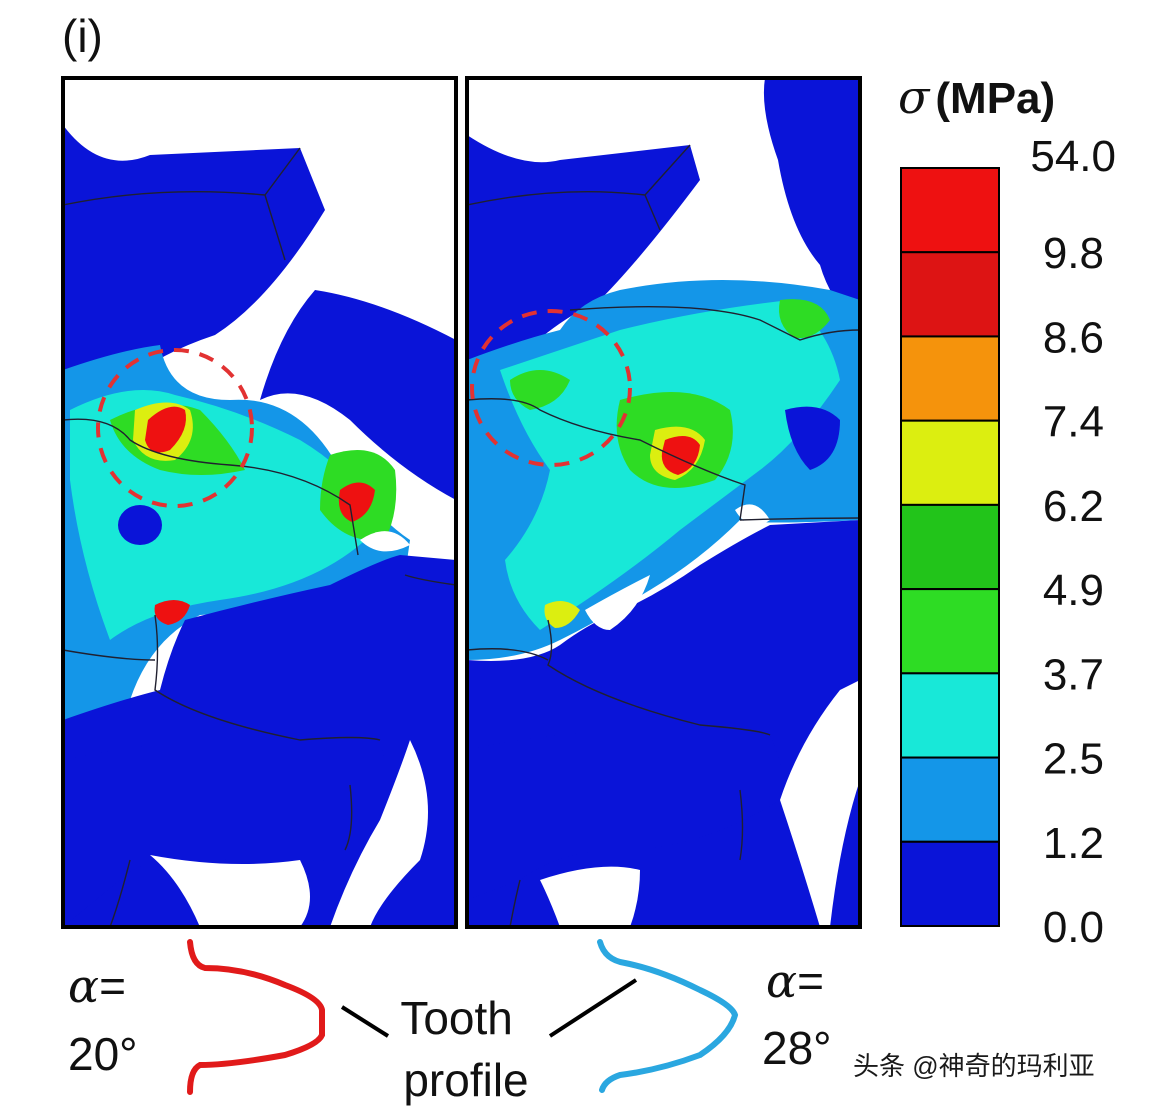 This screenshot has width=1152, height=1106. Describe the element at coordinates (226, 832) in the screenshot. I see `left-bottom-tooth` at that location.